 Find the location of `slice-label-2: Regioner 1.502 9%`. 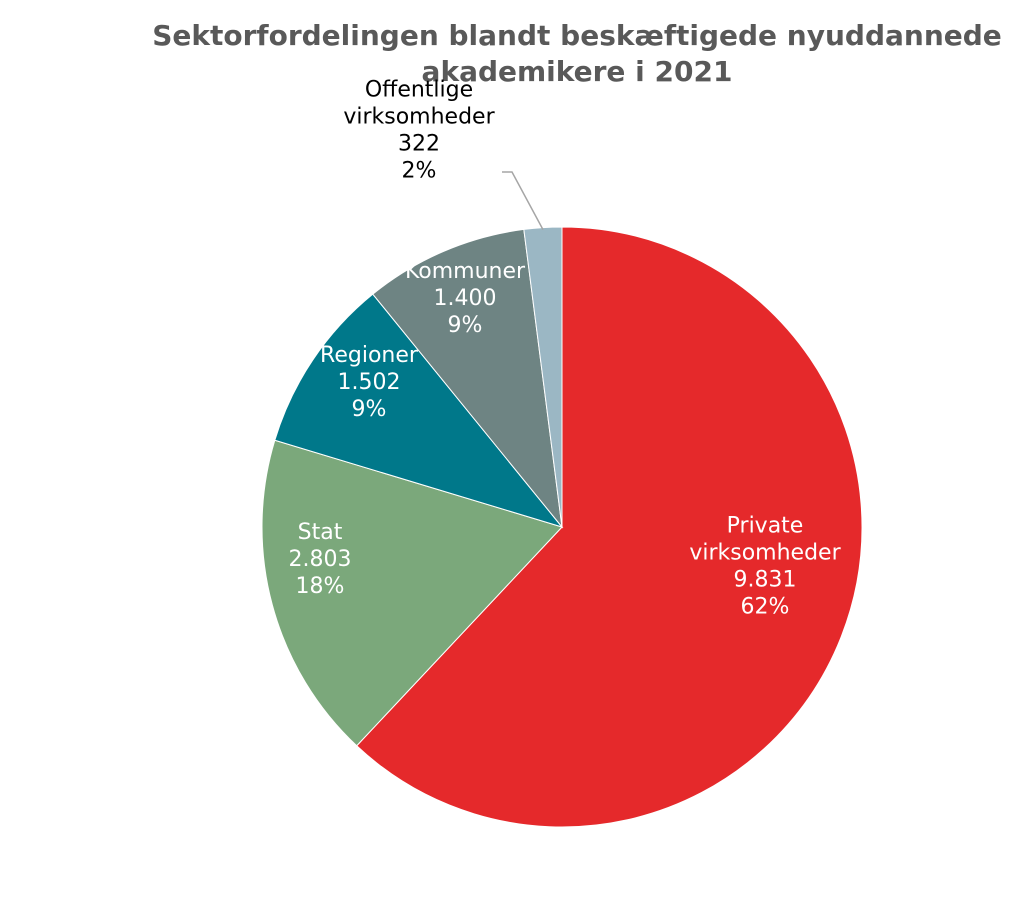

slice-label-2: Regioner 1.502 9% is located at coordinates (369, 382).